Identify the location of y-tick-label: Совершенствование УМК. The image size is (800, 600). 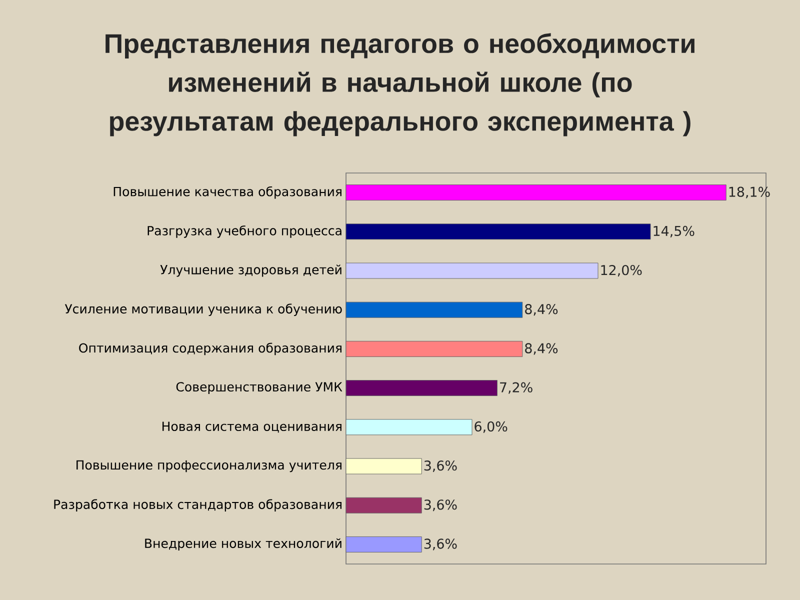
(259, 388).